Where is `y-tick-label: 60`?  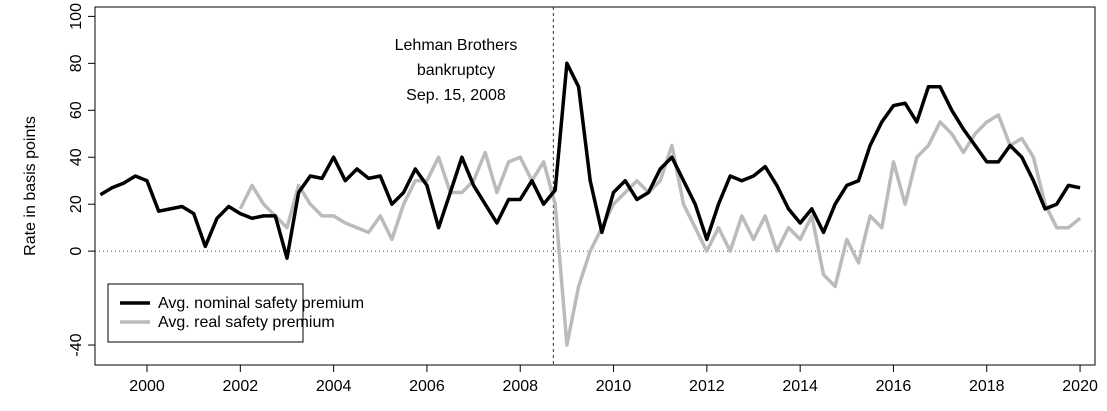 y-tick-label: 60 is located at coordinates (76, 110).